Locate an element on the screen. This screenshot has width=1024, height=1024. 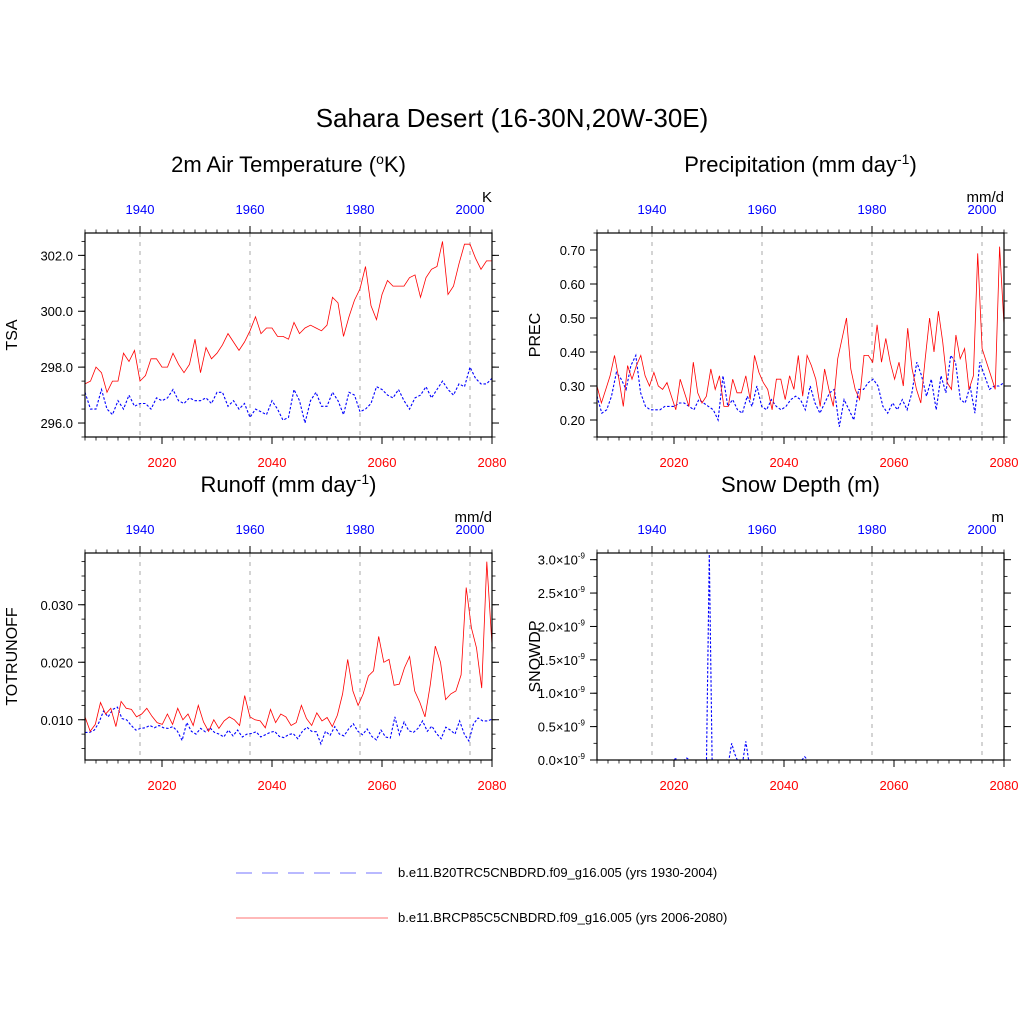
y-tick-label: 0.70 is located at coordinates (572, 250).